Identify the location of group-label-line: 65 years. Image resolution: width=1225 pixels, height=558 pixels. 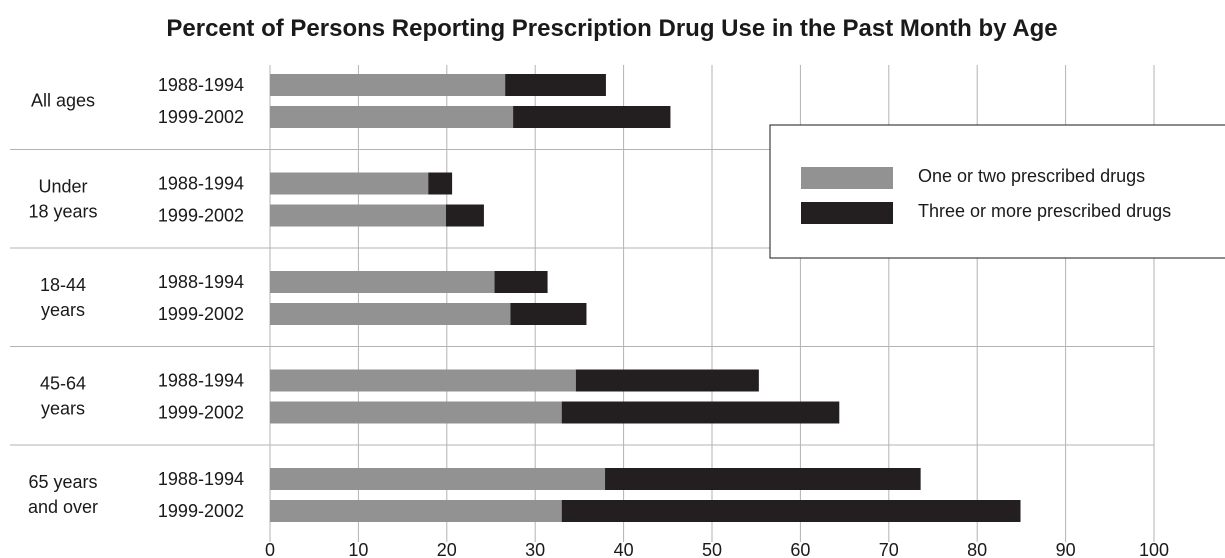
(62, 482).